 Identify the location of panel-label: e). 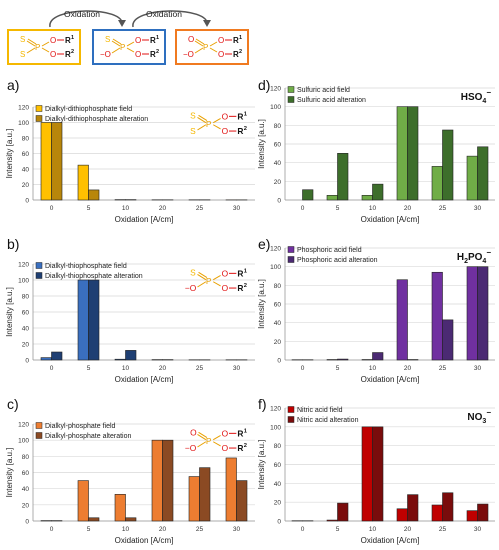
(264, 244).